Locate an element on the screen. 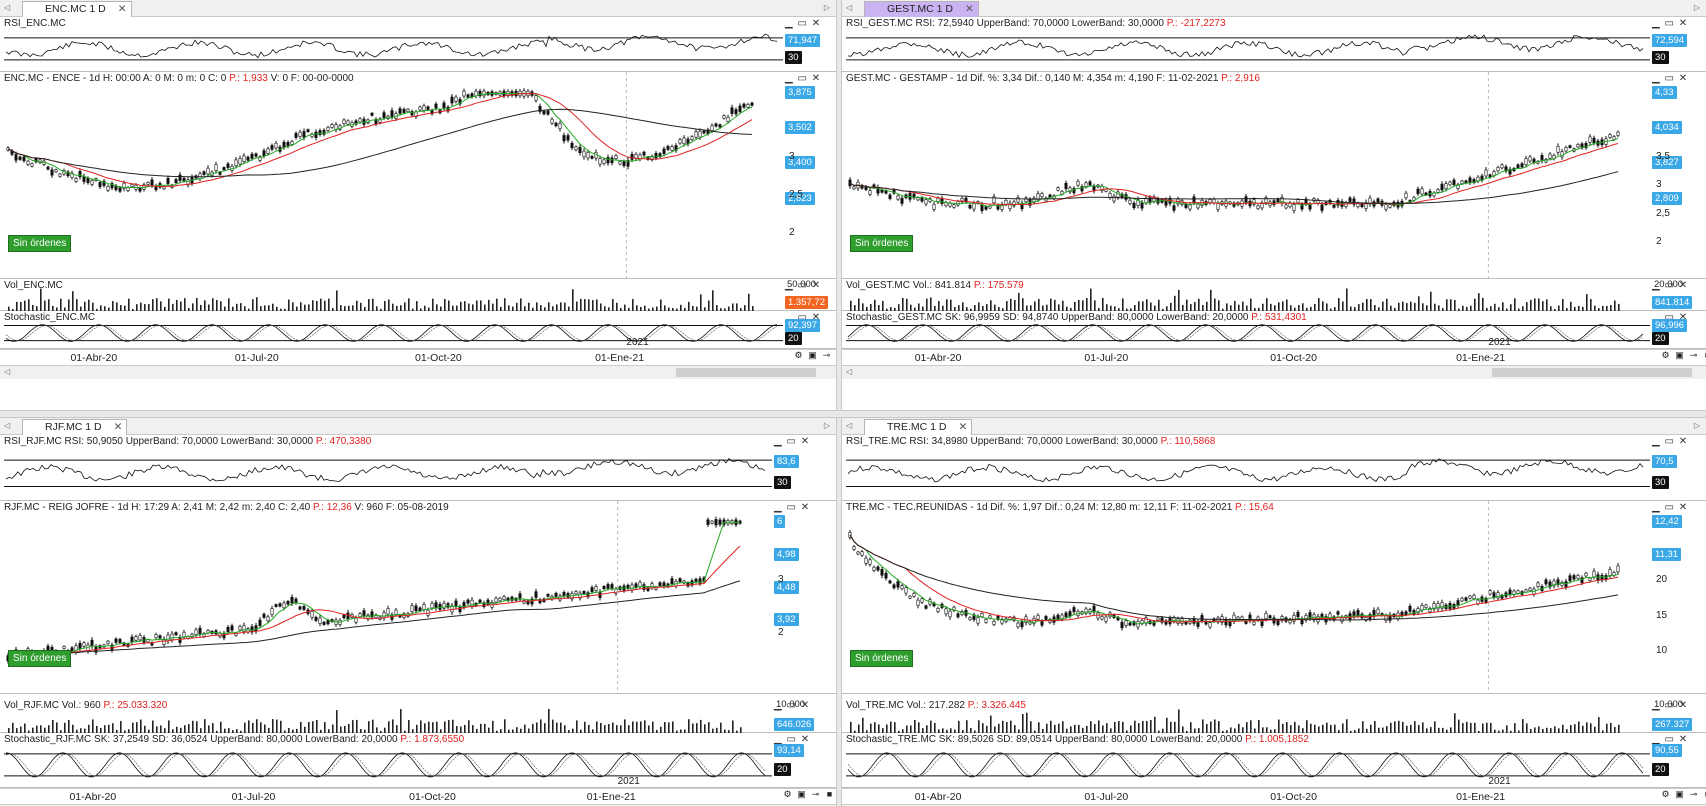  horizontal-splitter is located at coordinates (853, 414).